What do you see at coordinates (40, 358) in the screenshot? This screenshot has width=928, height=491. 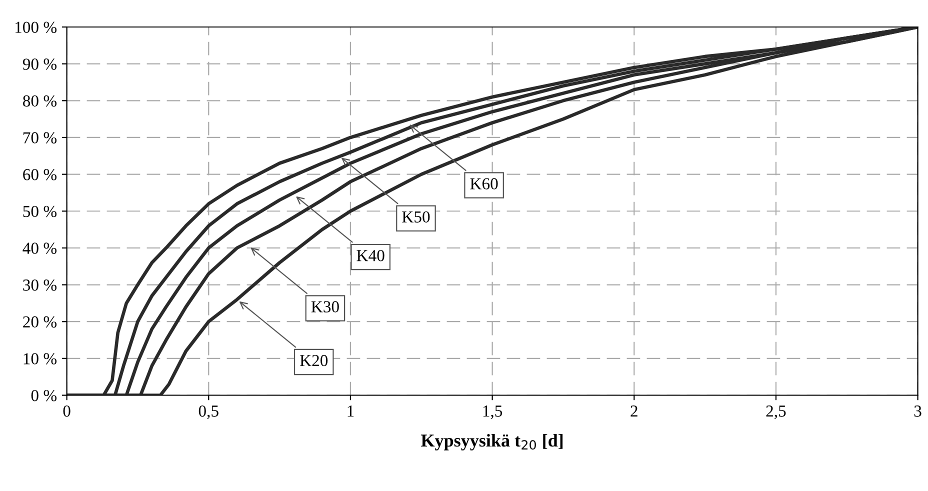 I see `y-tick-label: 10 %` at bounding box center [40, 358].